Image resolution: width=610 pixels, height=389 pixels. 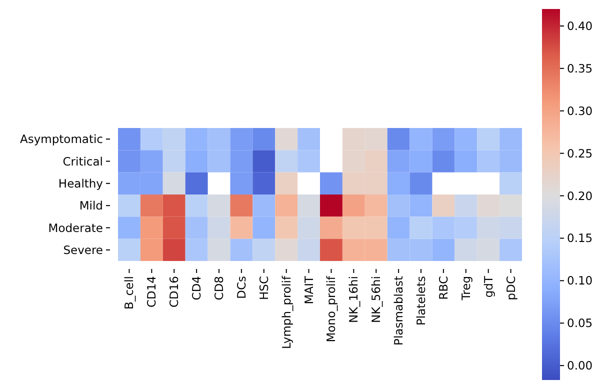 What do you see at coordinates (580, 323) in the screenshot?
I see `color-bar-label: 0.05` at bounding box center [580, 323].